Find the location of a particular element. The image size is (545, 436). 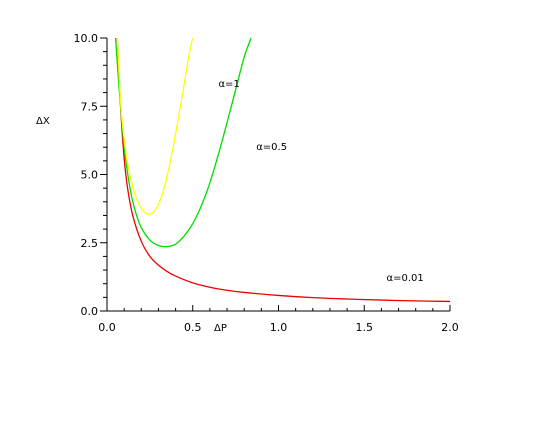

curve-annotation: α=0.5 is located at coordinates (271, 147).